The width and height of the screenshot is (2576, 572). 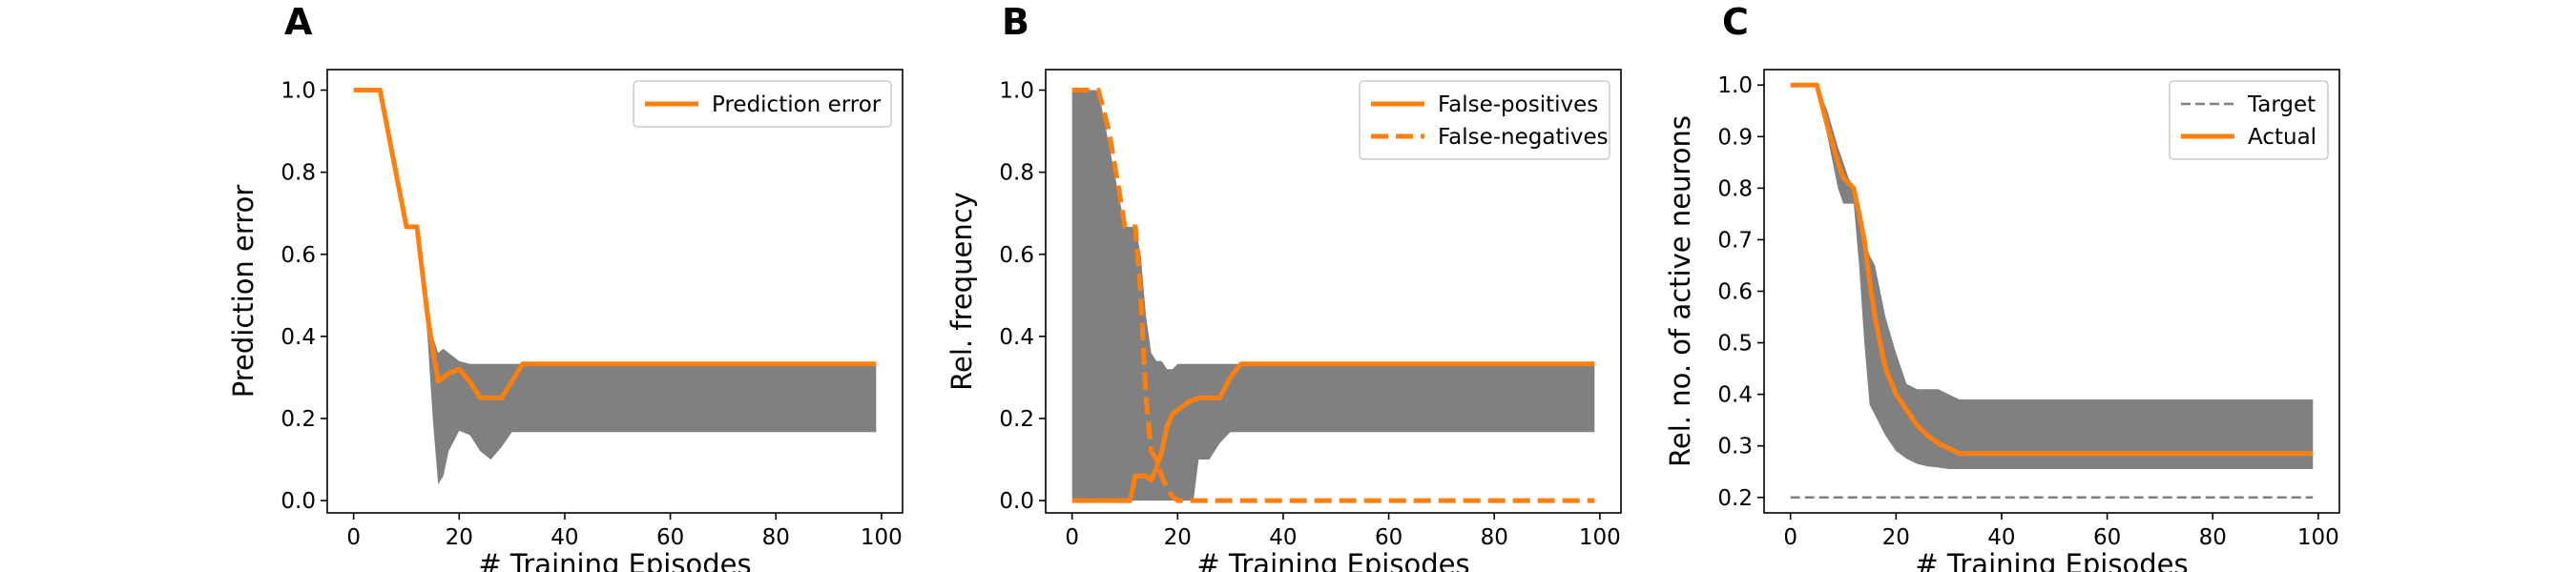 I want to click on panel-letter: C, so click(x=1735, y=22).